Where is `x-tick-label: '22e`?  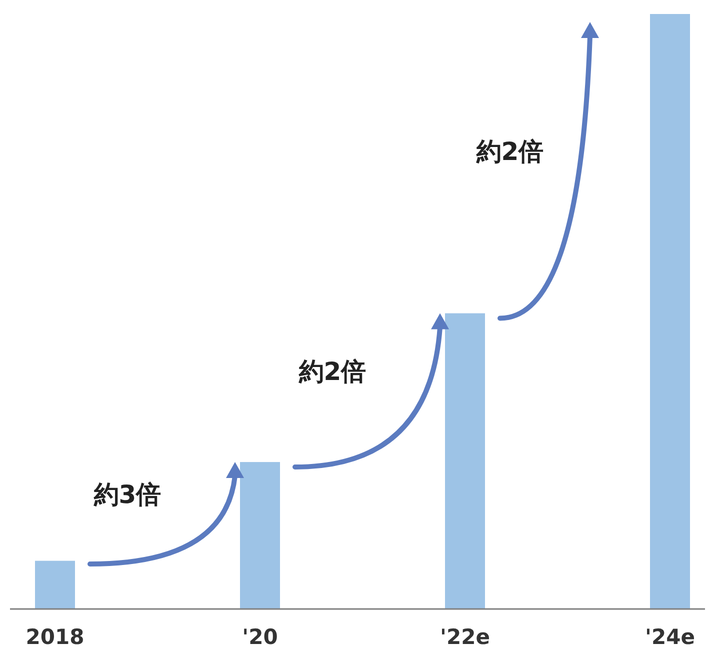 x-tick-label: '22e is located at coordinates (465, 637).